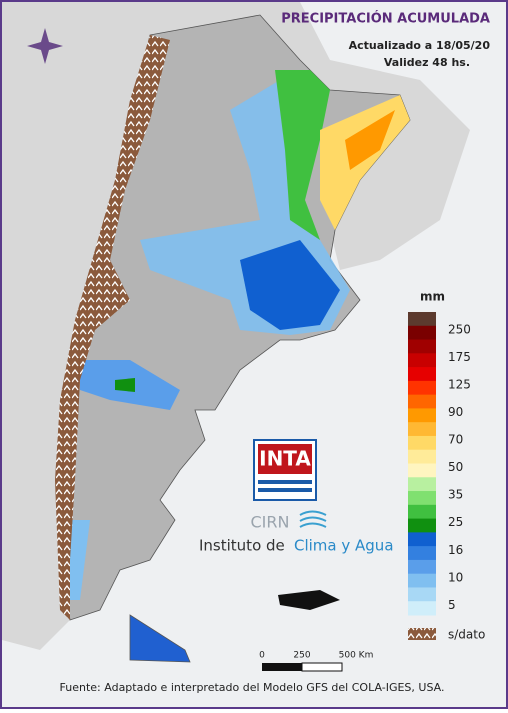 The image size is (508, 713). What do you see at coordinates (370, 140) in the screenshot?
I see `rain-area-orange` at bounding box center [370, 140].